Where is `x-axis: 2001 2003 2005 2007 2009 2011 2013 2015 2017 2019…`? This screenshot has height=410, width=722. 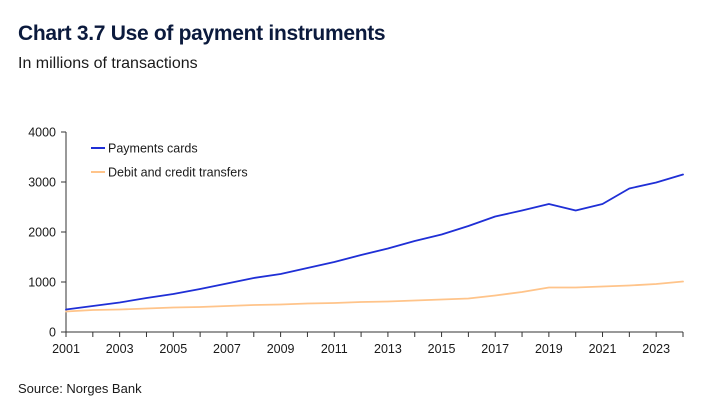 x-axis: 2001 2003 2005 2007 2009 2011 2013 2015 2017 2019… is located at coordinates (368, 344).